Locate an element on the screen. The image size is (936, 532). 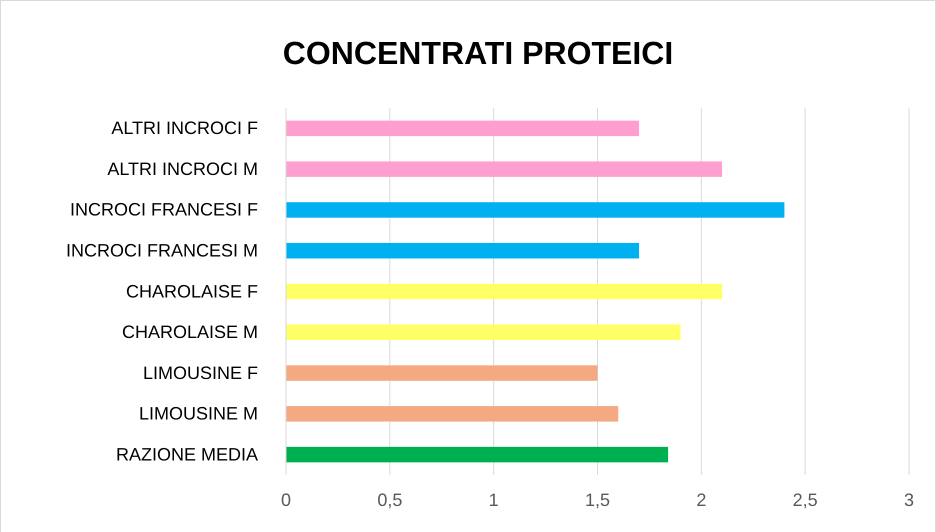
y-tick-label: LIMOUSINE F is located at coordinates (200, 372).